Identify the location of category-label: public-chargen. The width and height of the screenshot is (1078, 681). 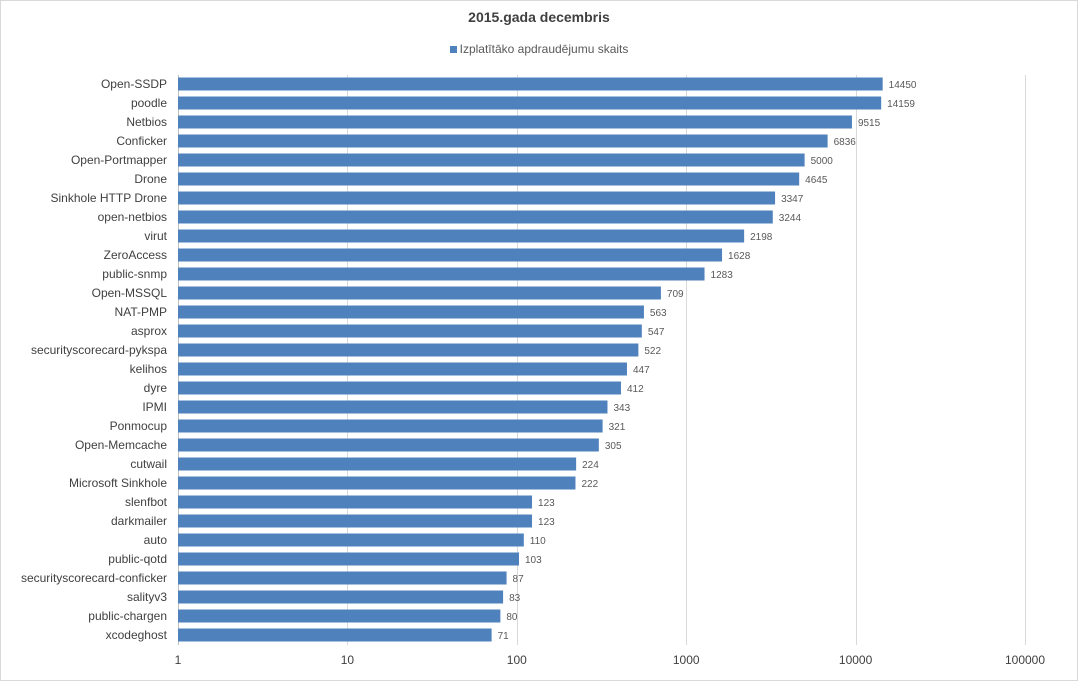
(127, 616).